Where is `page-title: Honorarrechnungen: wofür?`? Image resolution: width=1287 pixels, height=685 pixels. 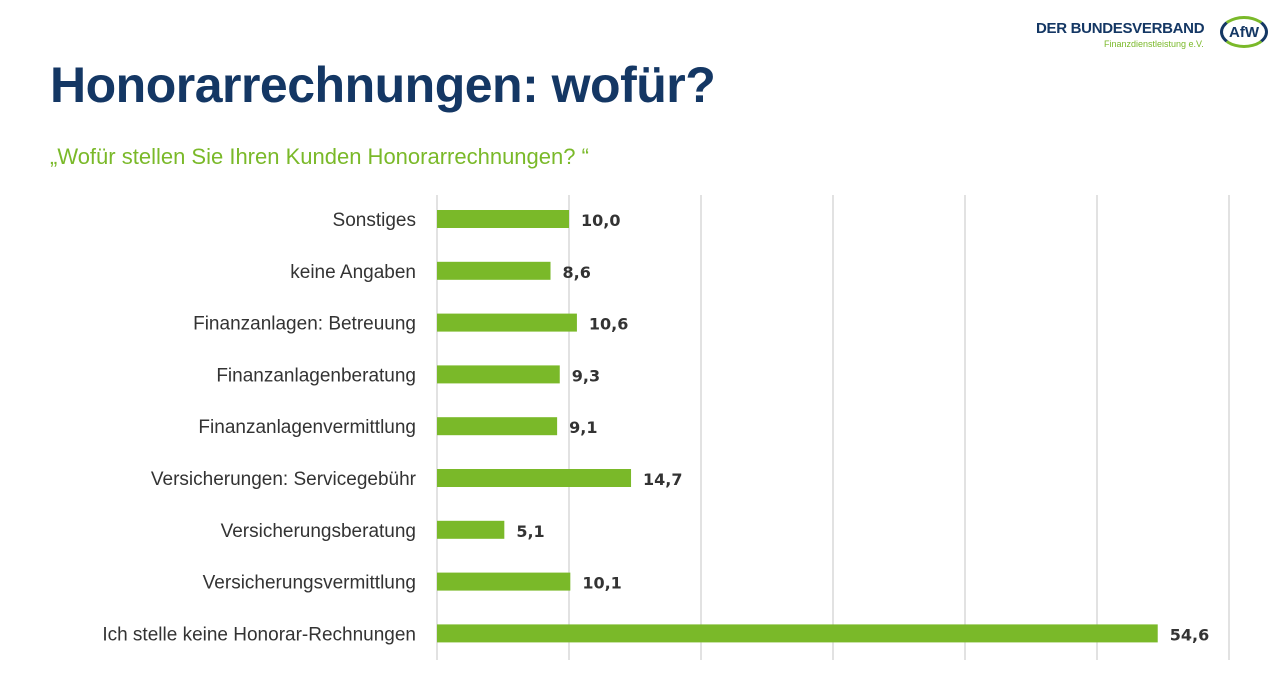 page-title: Honorarrechnungen: wofür? is located at coordinates (383, 85).